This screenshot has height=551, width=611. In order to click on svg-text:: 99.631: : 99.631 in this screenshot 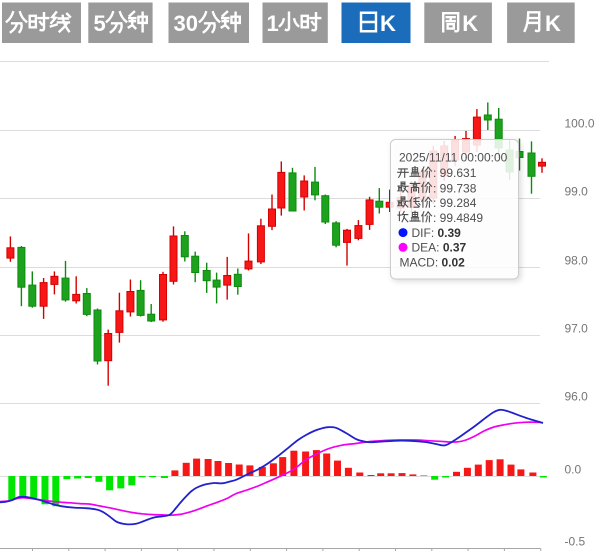, I will do `click(455, 173)`.